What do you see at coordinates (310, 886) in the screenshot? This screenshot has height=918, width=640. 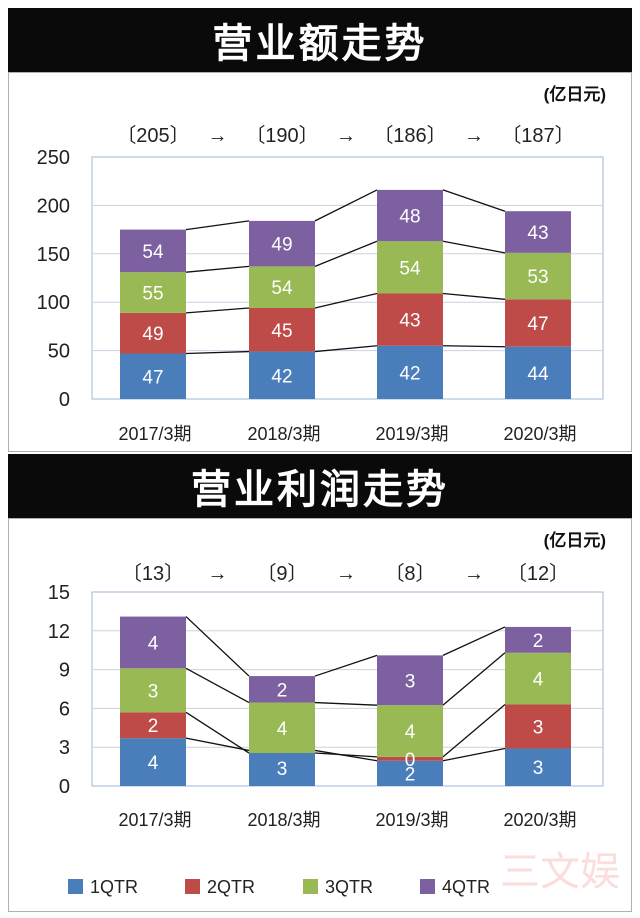 I see `profit-legend-swatch-3qtr` at bounding box center [310, 886].